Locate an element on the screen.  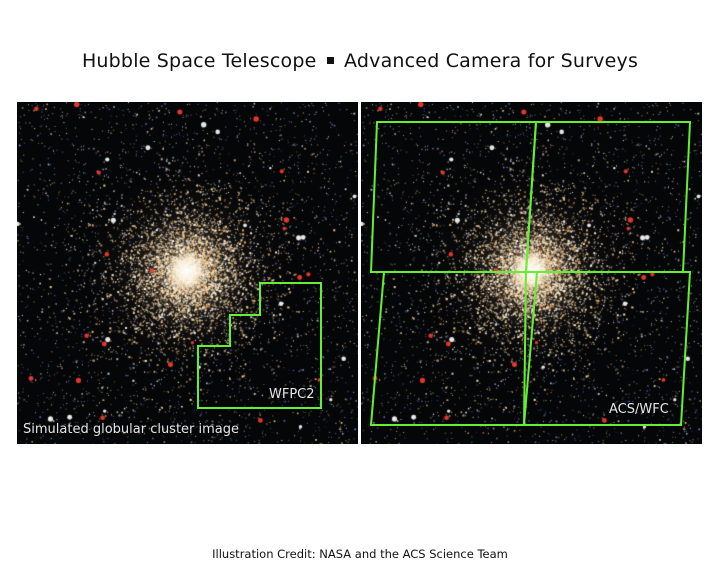
acs-wfc-label: ACS/WFC is located at coordinates (639, 409).